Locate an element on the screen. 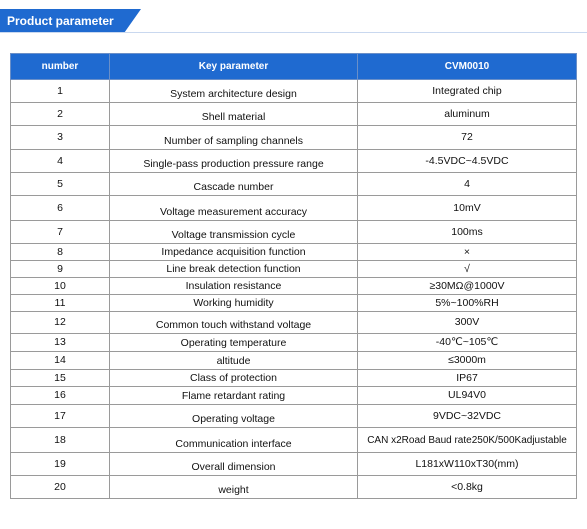 The height and width of the screenshot is (529, 587). row-parameter-value: L181xW110xT30(mm) is located at coordinates (467, 464).